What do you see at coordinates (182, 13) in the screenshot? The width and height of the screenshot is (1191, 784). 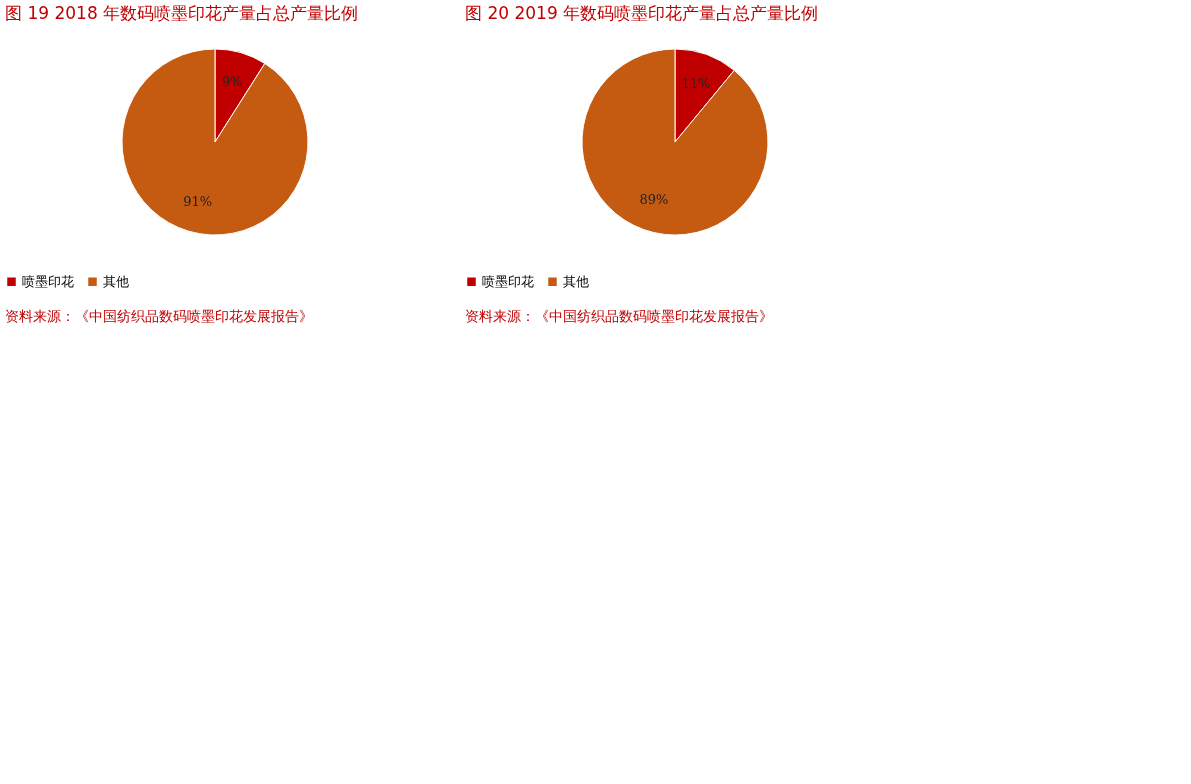 I see `chart-title: 图 19 2018 年数码喷墨印花产量占总产量比例` at bounding box center [182, 13].